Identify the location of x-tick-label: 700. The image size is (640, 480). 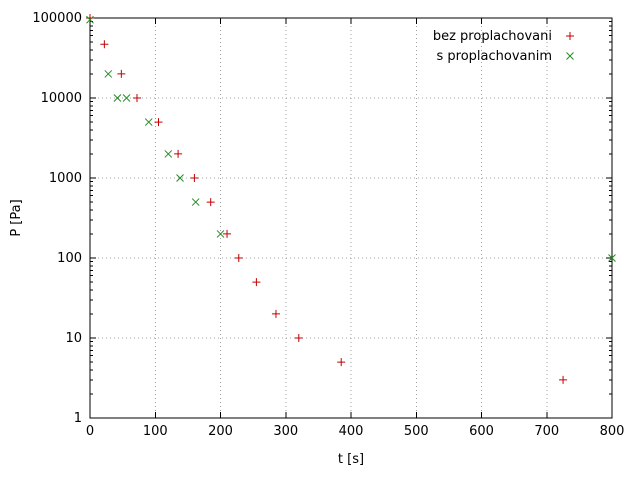
(546, 431).